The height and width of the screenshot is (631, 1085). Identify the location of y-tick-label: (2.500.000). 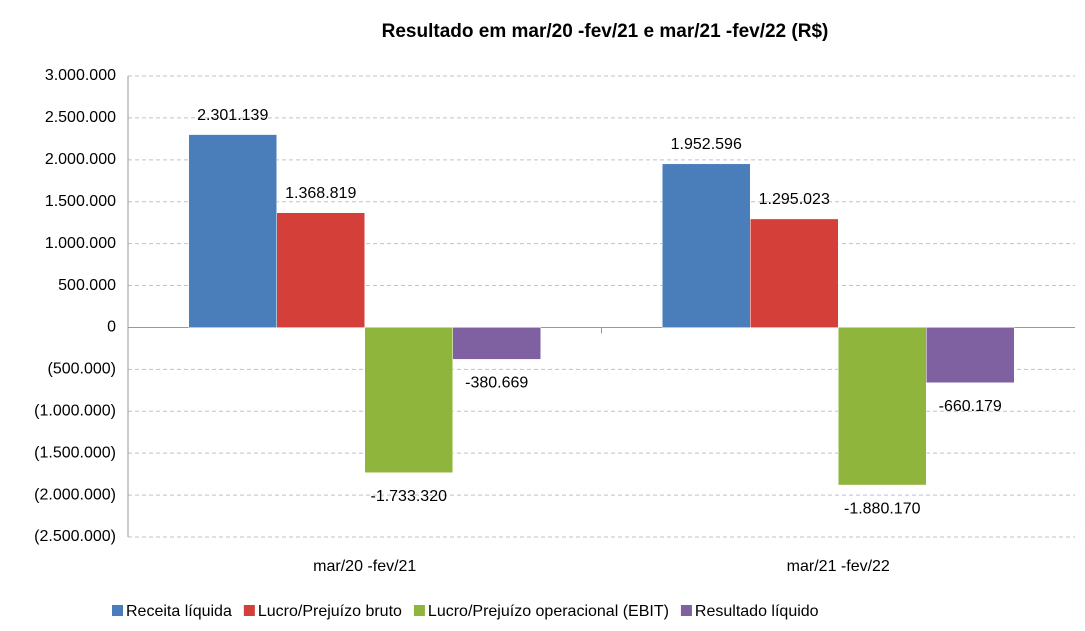
(75, 536).